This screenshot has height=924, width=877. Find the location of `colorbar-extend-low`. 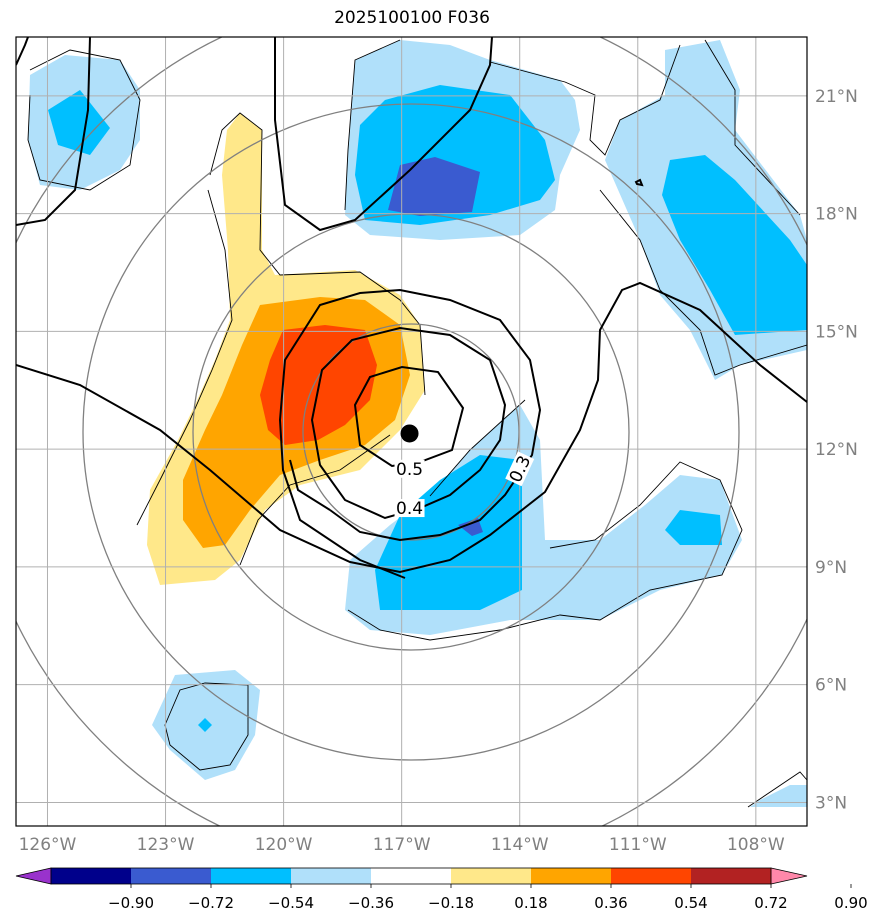

colorbar-extend-low is located at coordinates (33, 876).